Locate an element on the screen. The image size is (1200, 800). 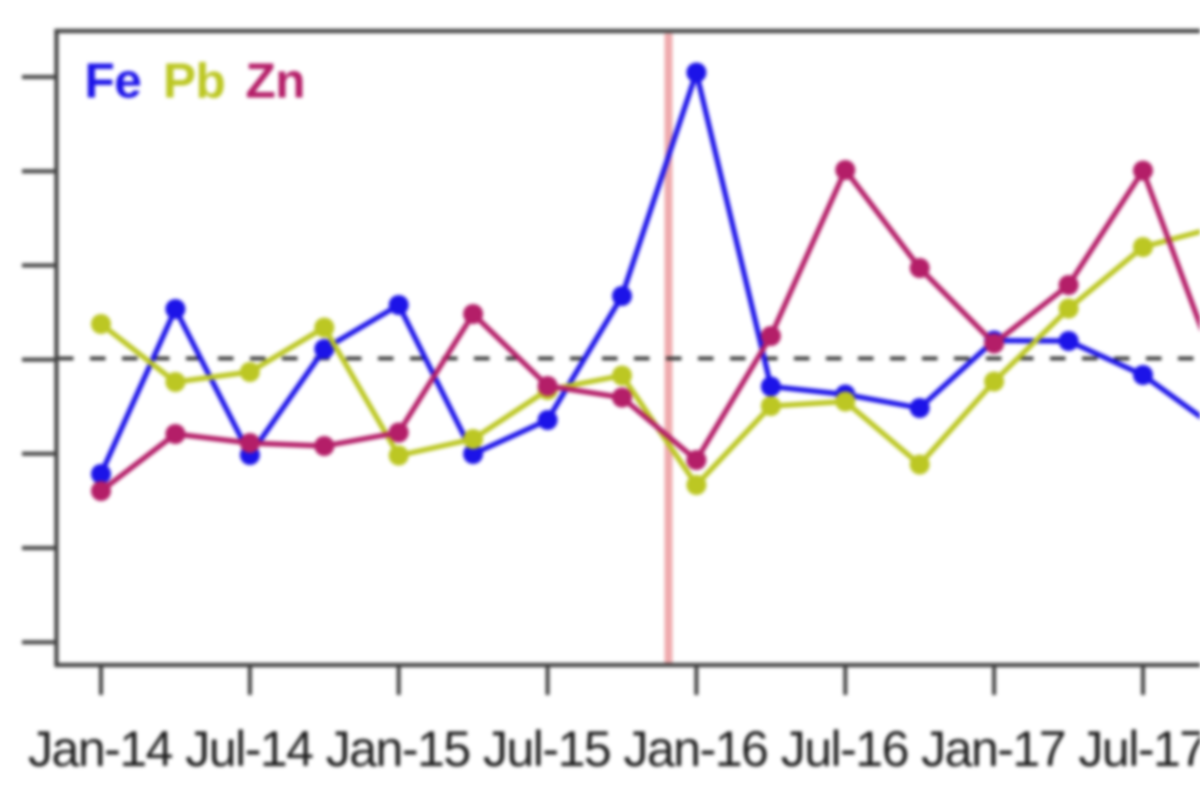
svg-text: Jul-17 is located at coordinates (1139, 749).